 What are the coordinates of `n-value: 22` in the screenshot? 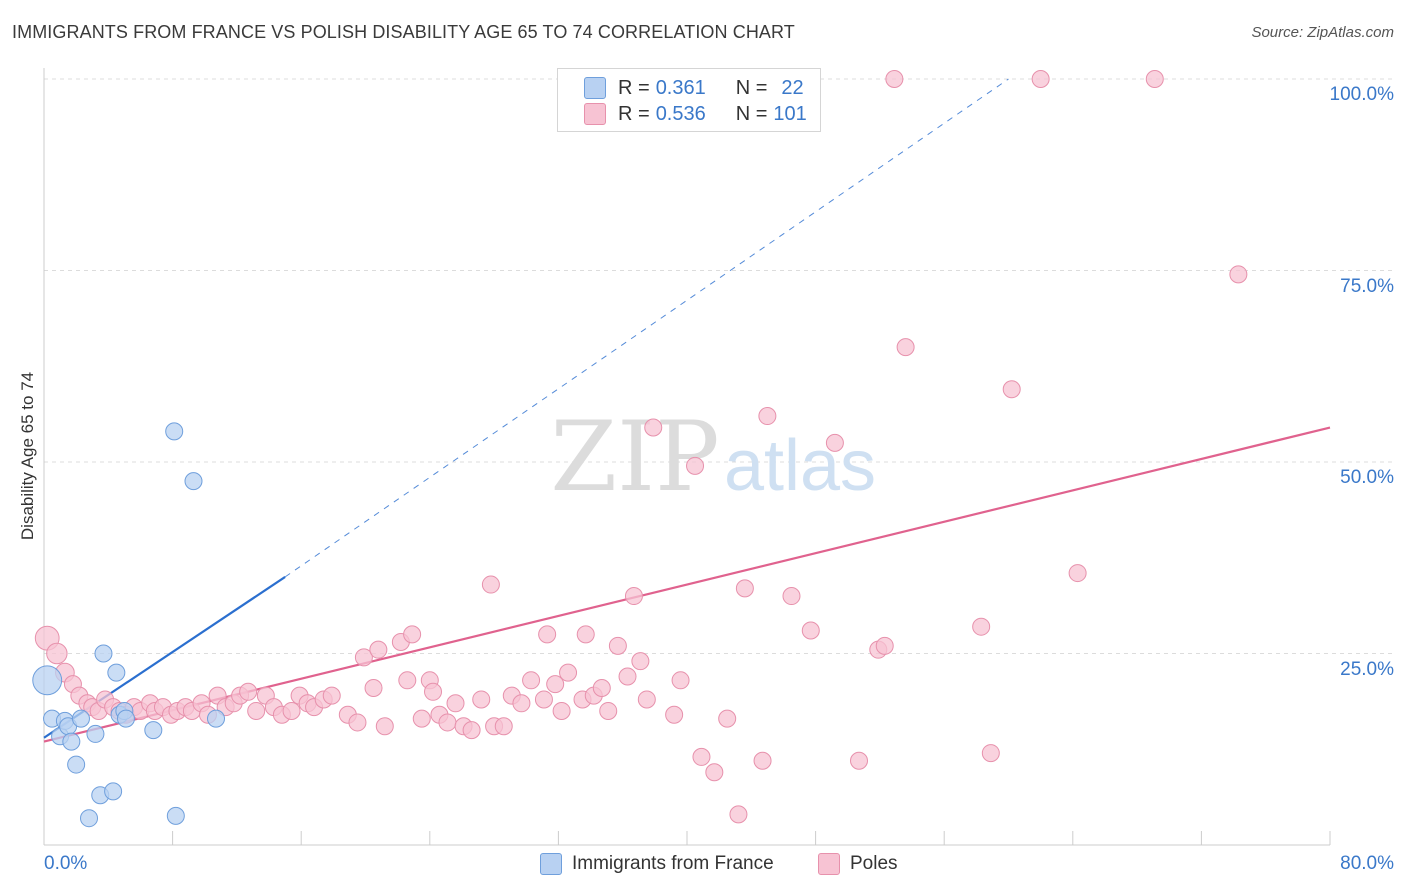 It's located at (792, 87).